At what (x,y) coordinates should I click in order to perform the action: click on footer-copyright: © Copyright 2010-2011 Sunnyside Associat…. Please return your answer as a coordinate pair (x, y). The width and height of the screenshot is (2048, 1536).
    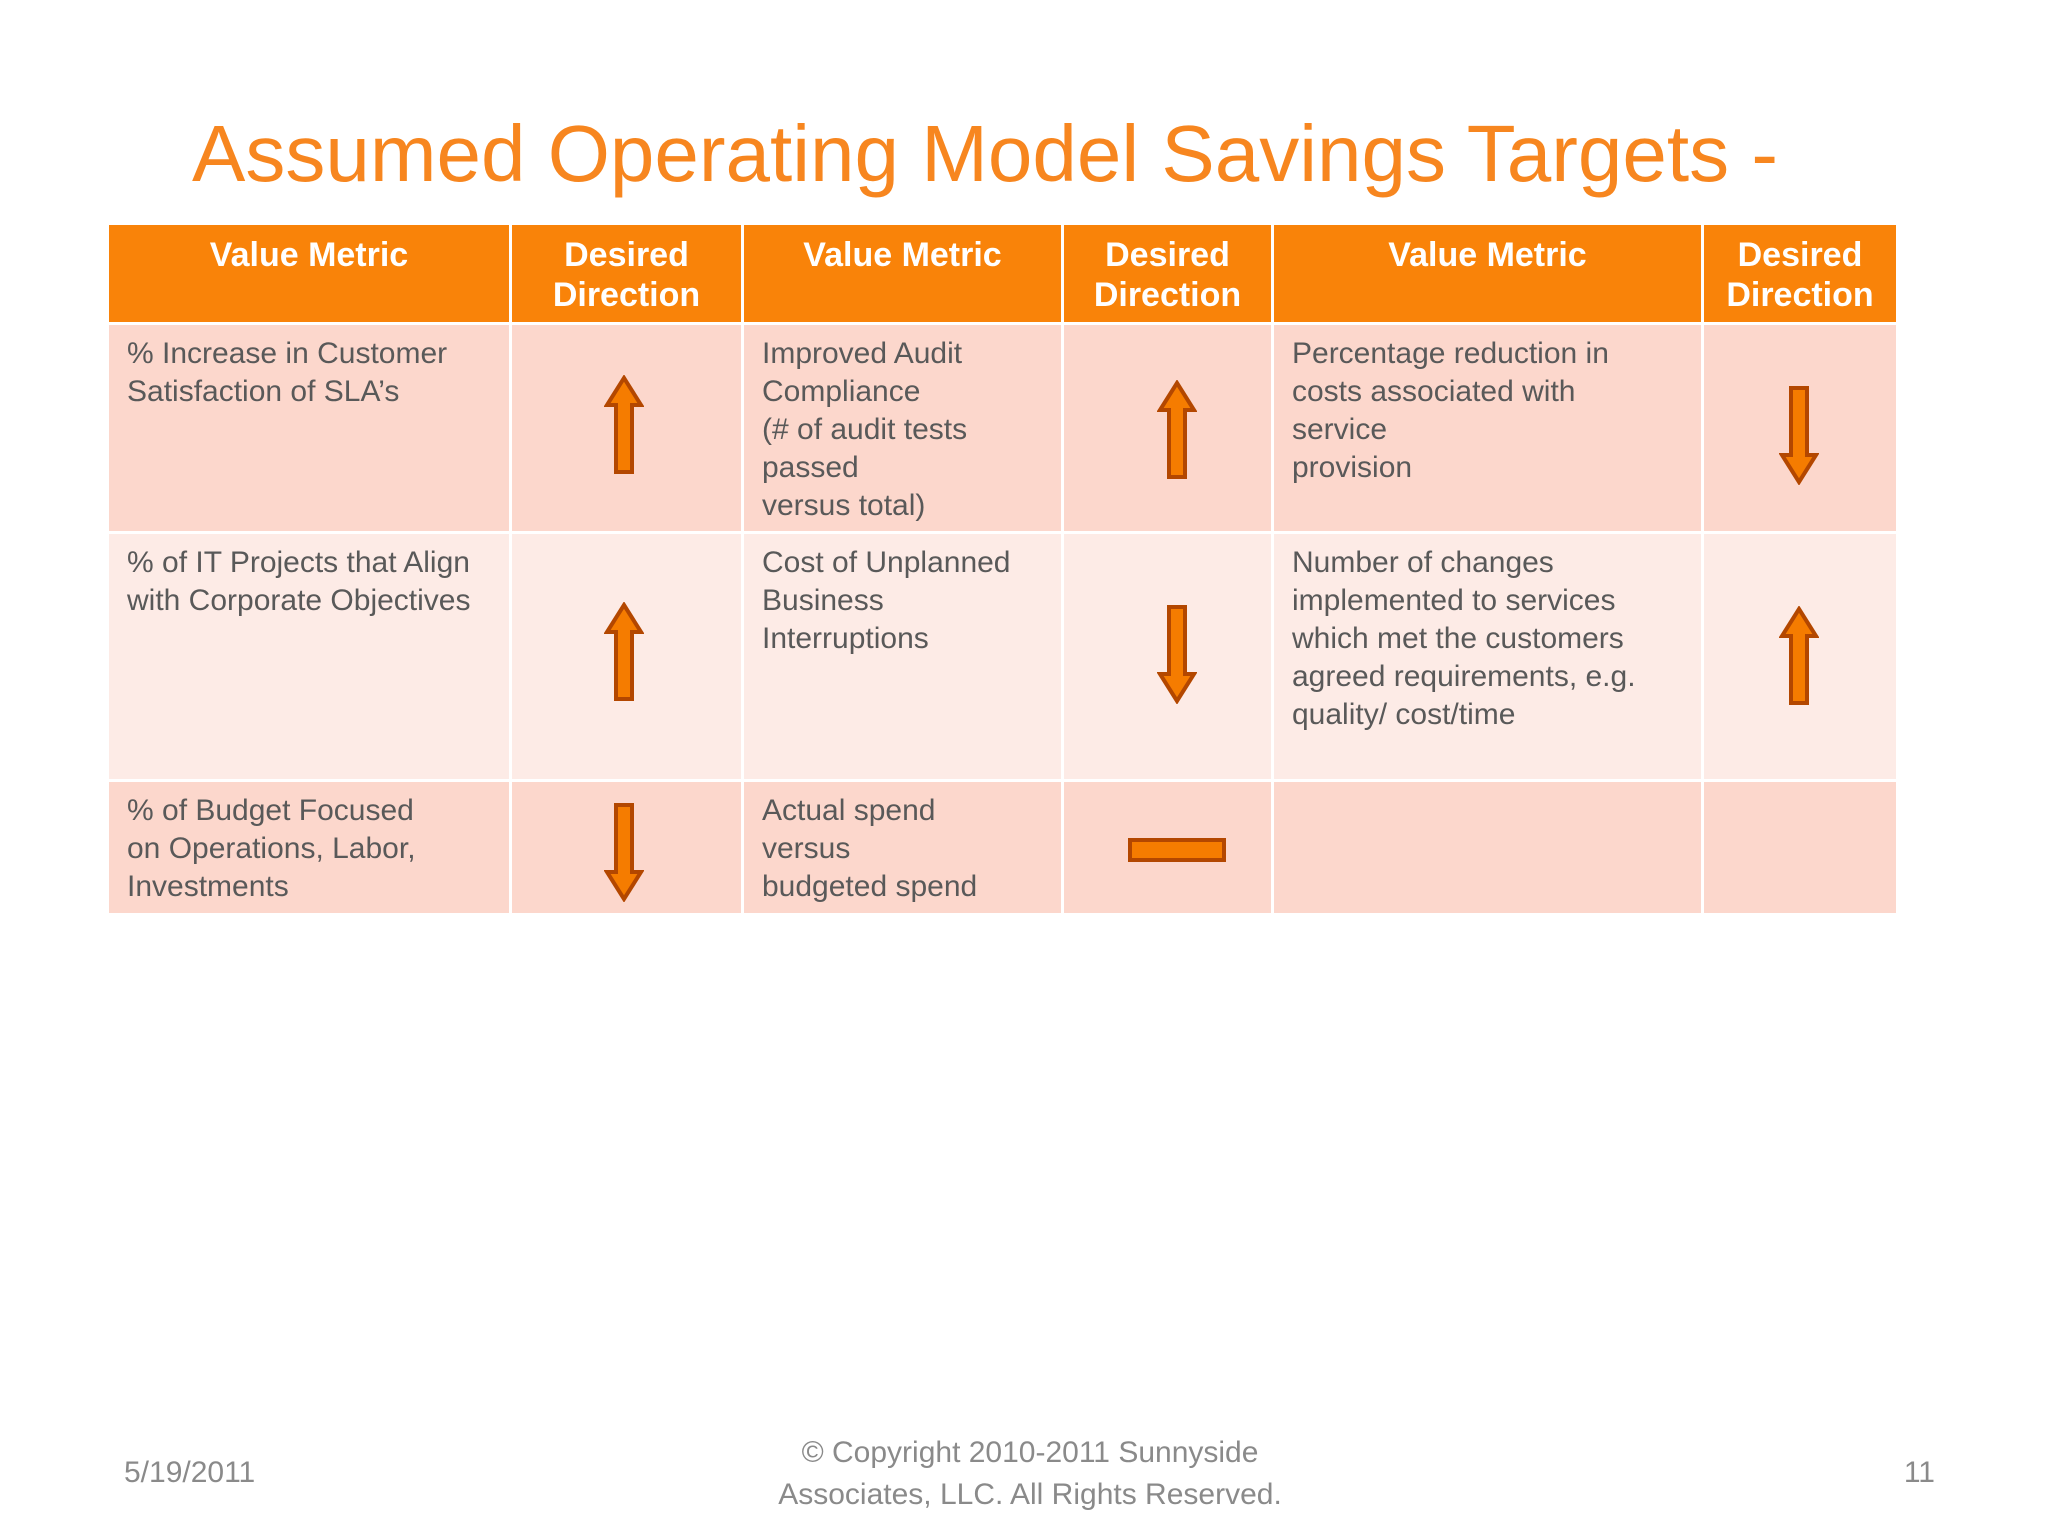
    Looking at the image, I should click on (1030, 1474).